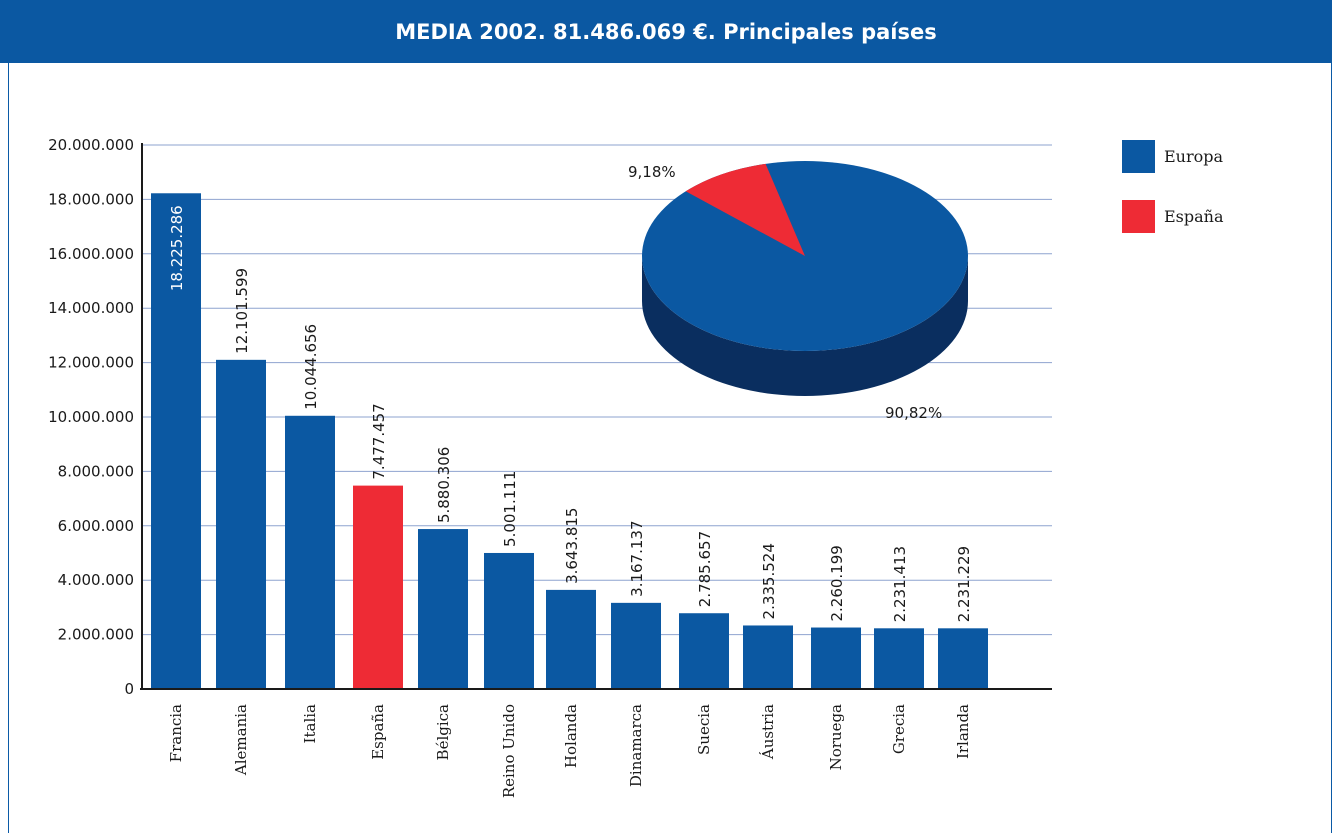 The width and height of the screenshot is (1332, 833). Describe the element at coordinates (91, 308) in the screenshot. I see `y-tick-label: 14.000.000` at that location.